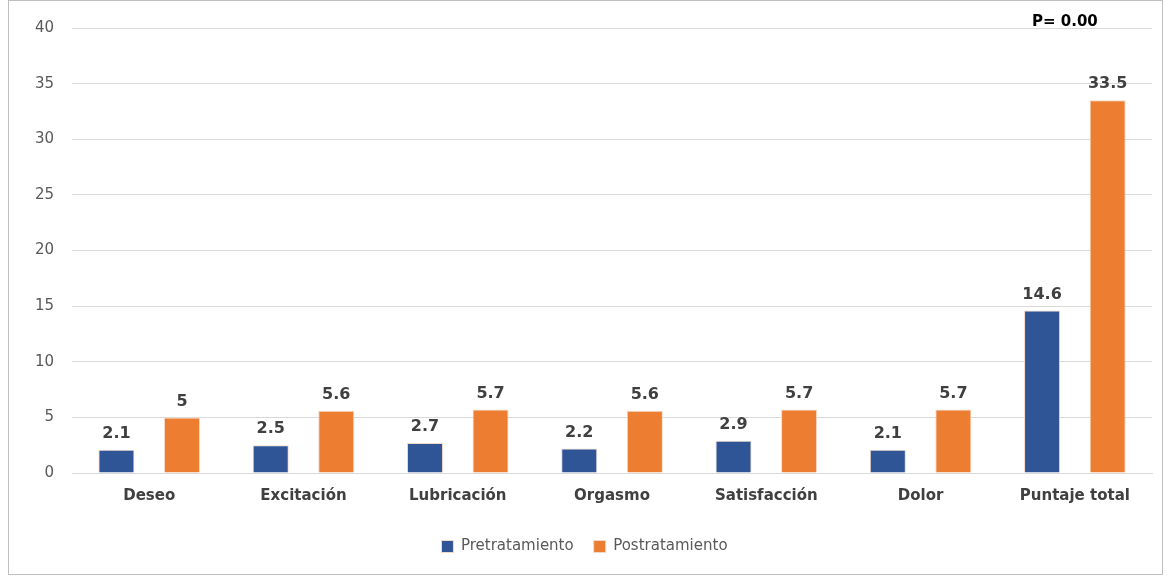 This screenshot has width=1167, height=577. What do you see at coordinates (458, 494) in the screenshot?
I see `x-tick-label: Lubricación` at bounding box center [458, 494].